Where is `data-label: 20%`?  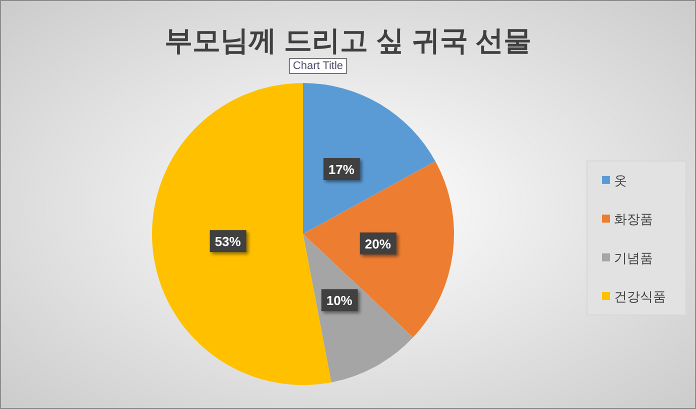 data-label: 20% is located at coordinates (378, 244).